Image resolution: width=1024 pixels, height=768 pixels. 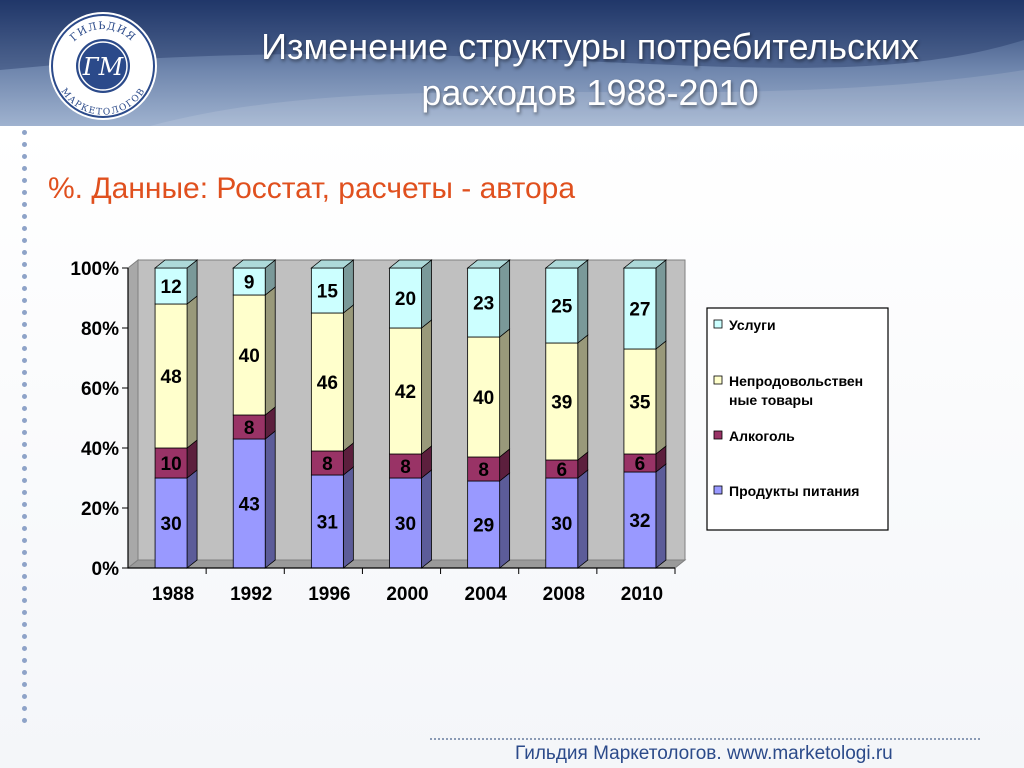 What do you see at coordinates (483, 304) in the screenshot?
I see `data-label: 23` at bounding box center [483, 304].